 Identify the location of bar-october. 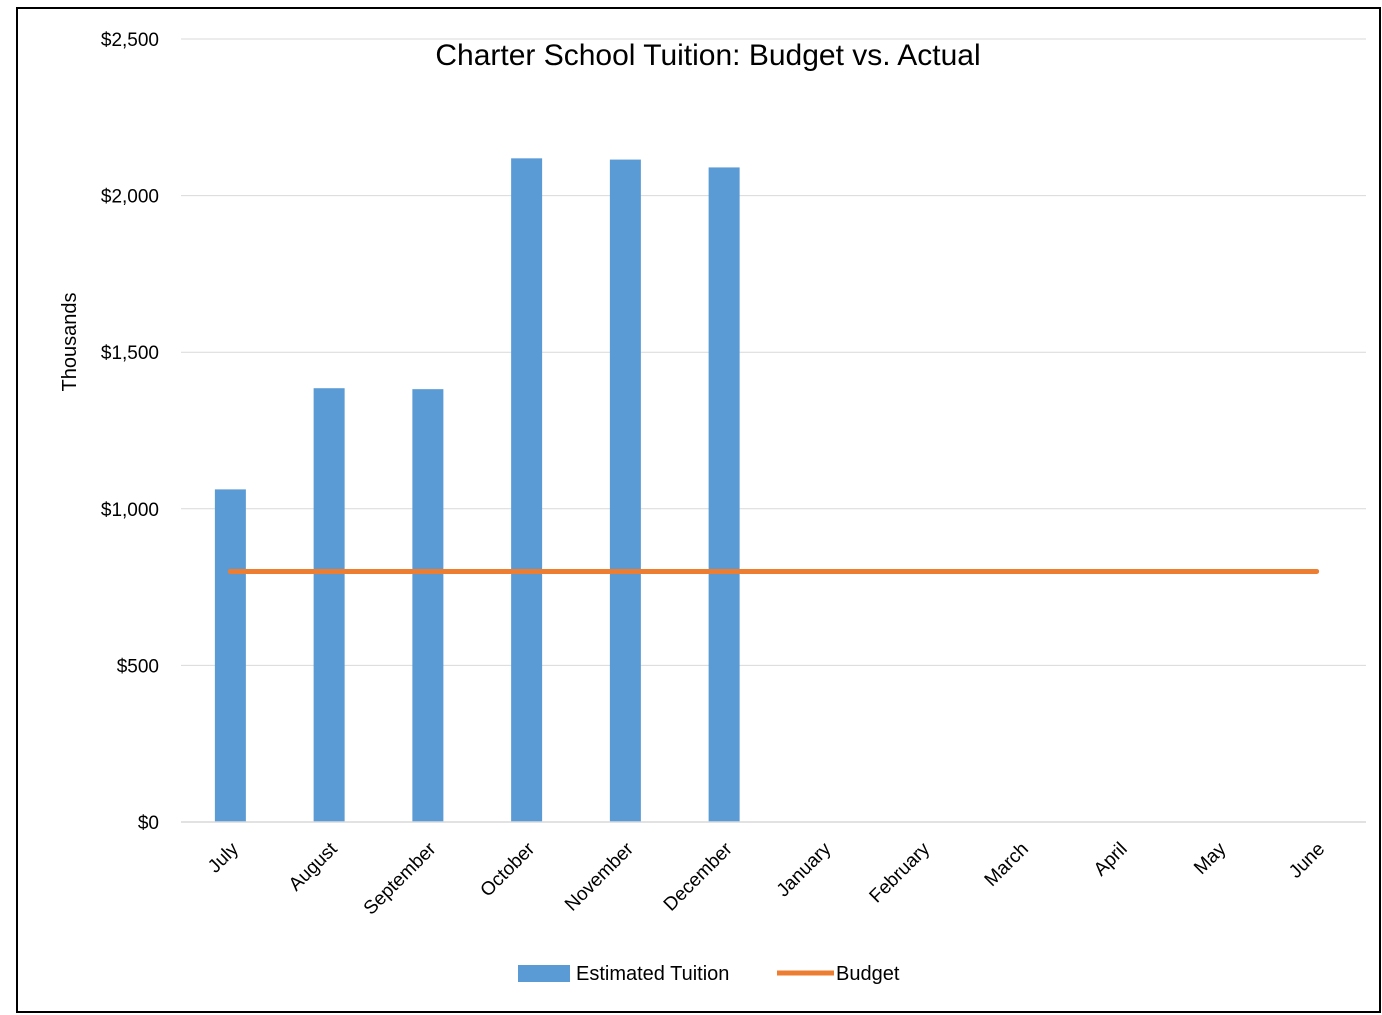
(527, 490).